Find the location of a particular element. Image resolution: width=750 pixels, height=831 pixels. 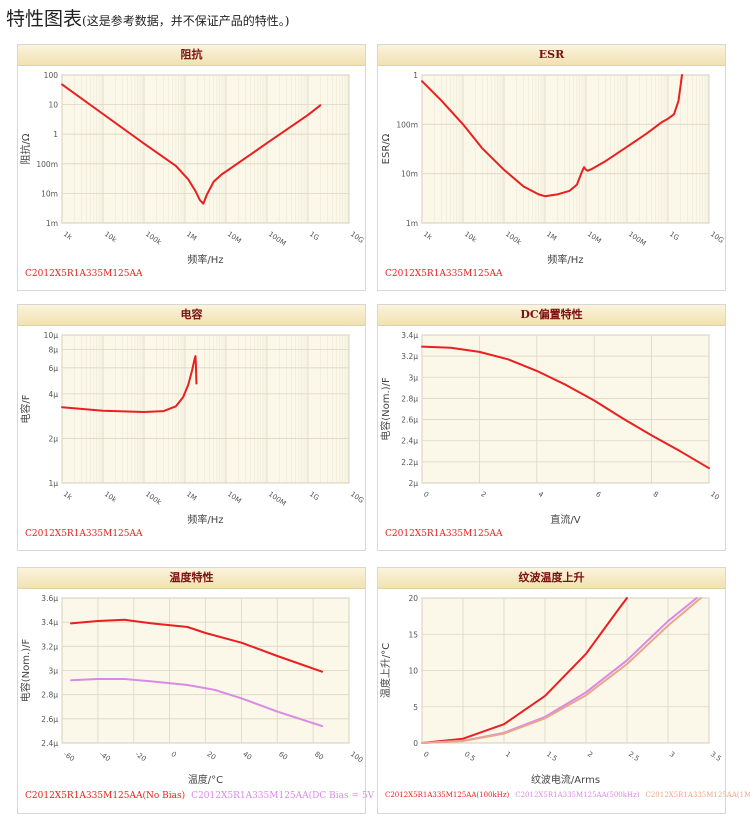

page-title-main: 特性图表 is located at coordinates (44, 19).